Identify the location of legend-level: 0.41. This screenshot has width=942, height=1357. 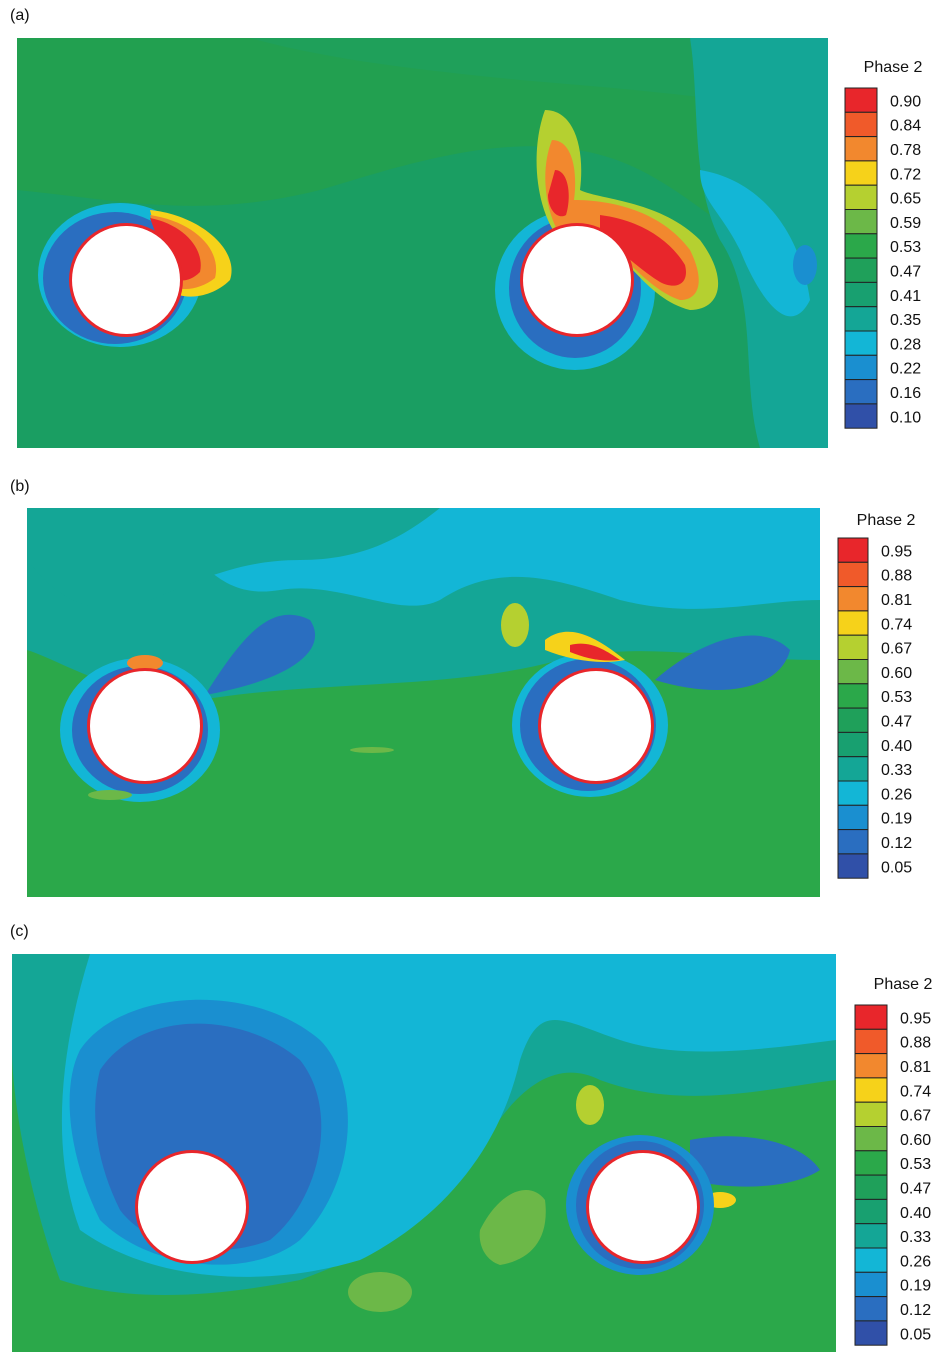
(905, 296).